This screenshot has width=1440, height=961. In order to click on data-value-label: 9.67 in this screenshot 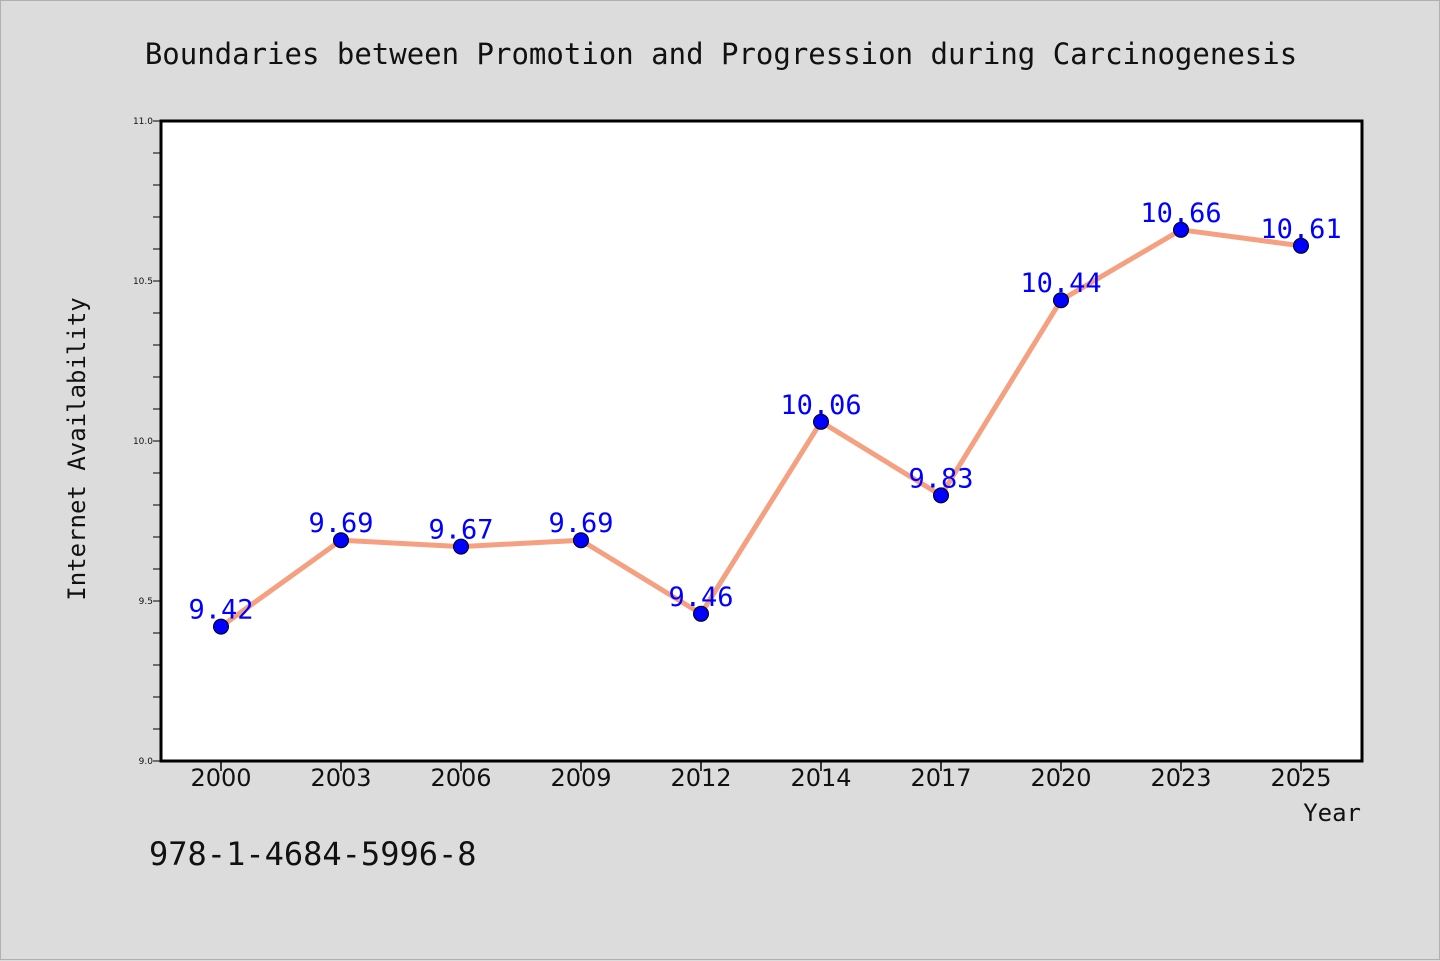, I will do `click(460, 530)`.